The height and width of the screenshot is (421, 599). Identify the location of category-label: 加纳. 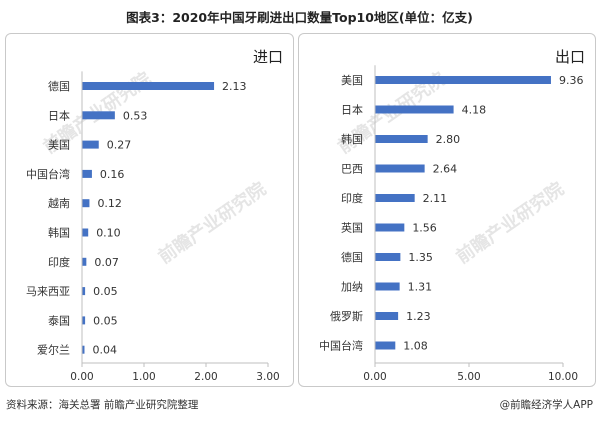
(352, 287).